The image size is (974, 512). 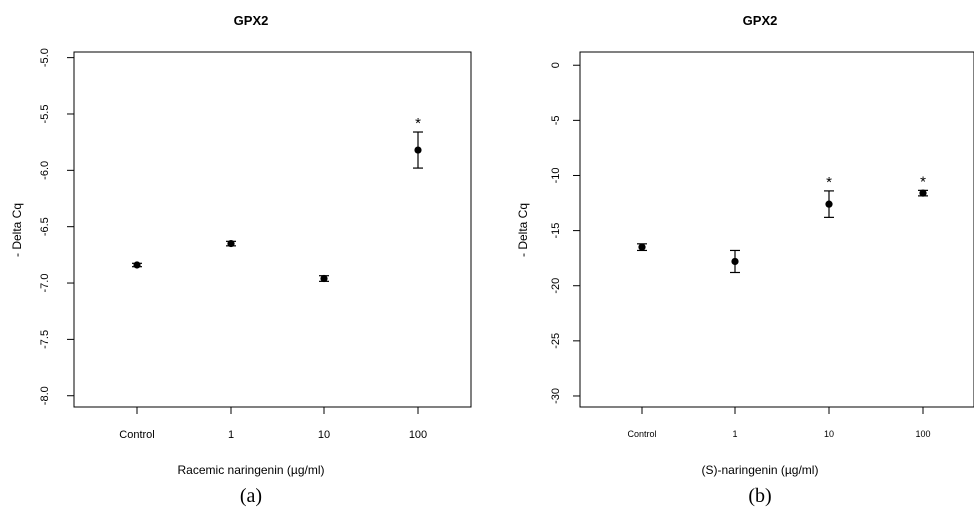 What do you see at coordinates (45, 395) in the screenshot?
I see `y-tick-label: -8.0` at bounding box center [45, 395].